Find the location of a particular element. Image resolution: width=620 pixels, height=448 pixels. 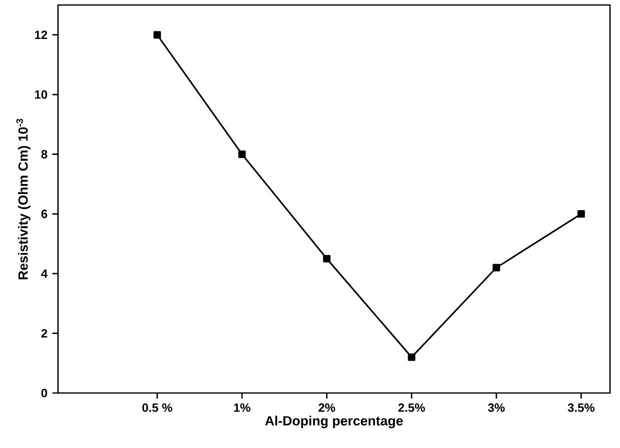

y-tick-label: 0 is located at coordinates (44, 393).